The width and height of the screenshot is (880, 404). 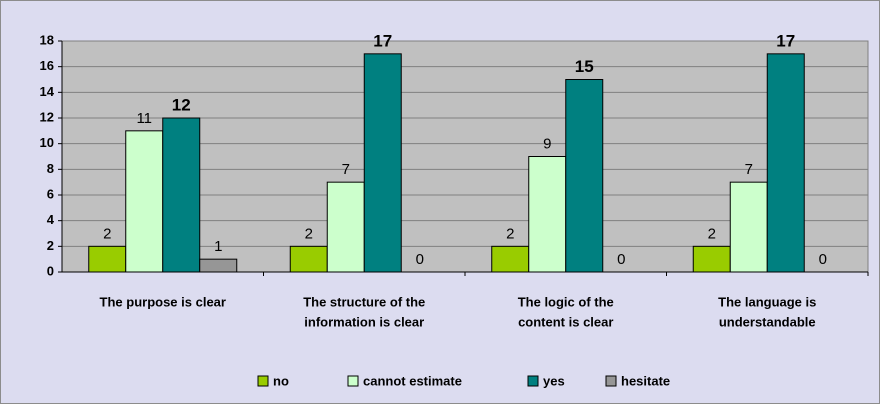 I want to click on value-label: 11, so click(x=144, y=118).